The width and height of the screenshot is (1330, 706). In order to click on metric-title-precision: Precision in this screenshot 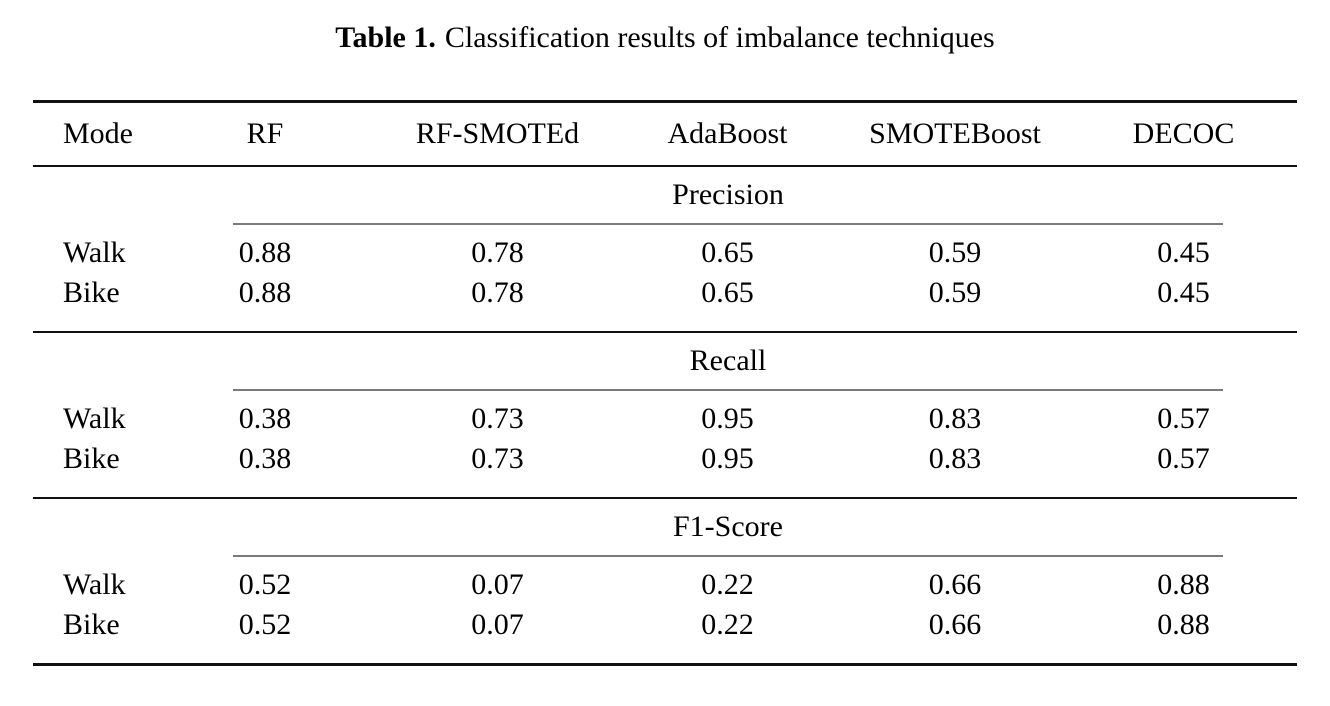, I will do `click(728, 194)`.